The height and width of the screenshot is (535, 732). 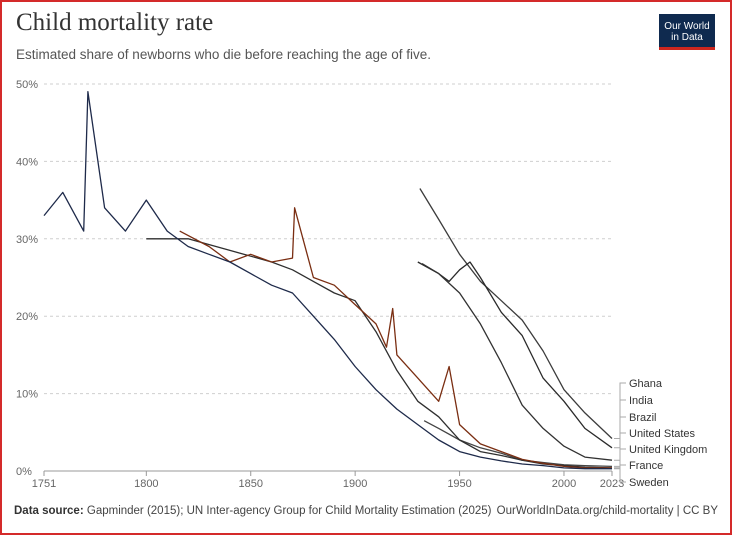 I want to click on legend-label-brazil: Brazil, so click(x=643, y=418).